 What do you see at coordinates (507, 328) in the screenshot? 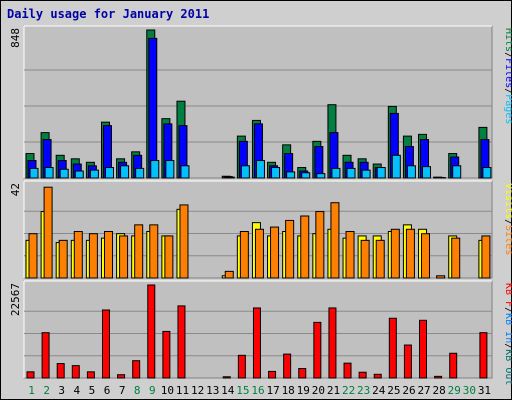
I see `legend-seg-bottom-2: KB In` at bounding box center [507, 328].